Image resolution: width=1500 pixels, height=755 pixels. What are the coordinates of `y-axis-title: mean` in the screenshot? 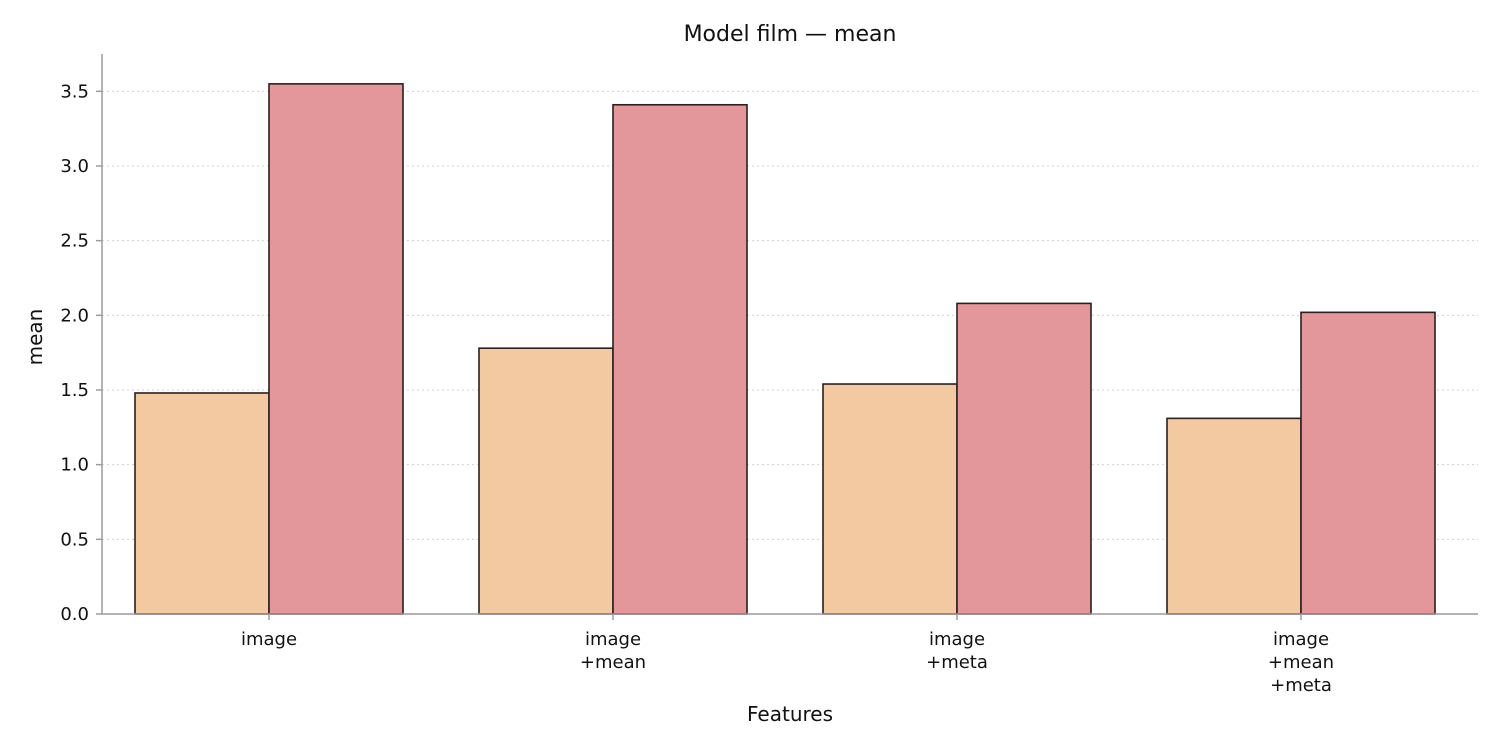 It's located at (35, 337).